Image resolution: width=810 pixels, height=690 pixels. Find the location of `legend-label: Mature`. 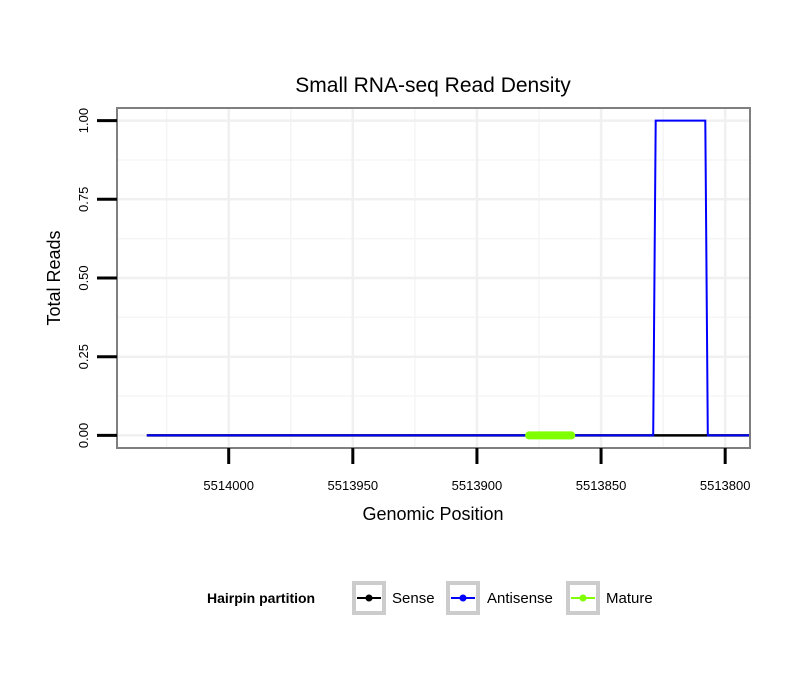

legend-label: Mature is located at coordinates (629, 598).